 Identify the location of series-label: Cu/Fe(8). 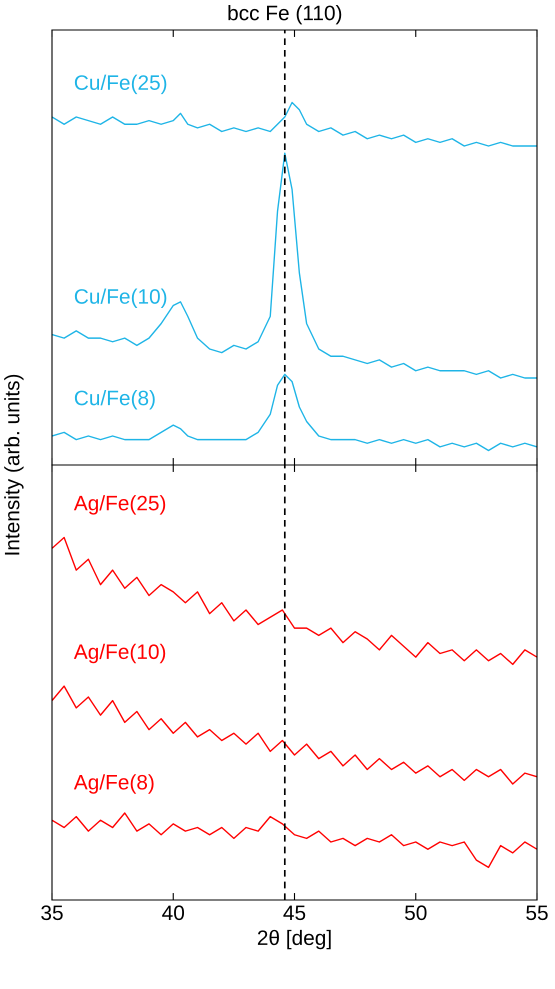
(114, 400).